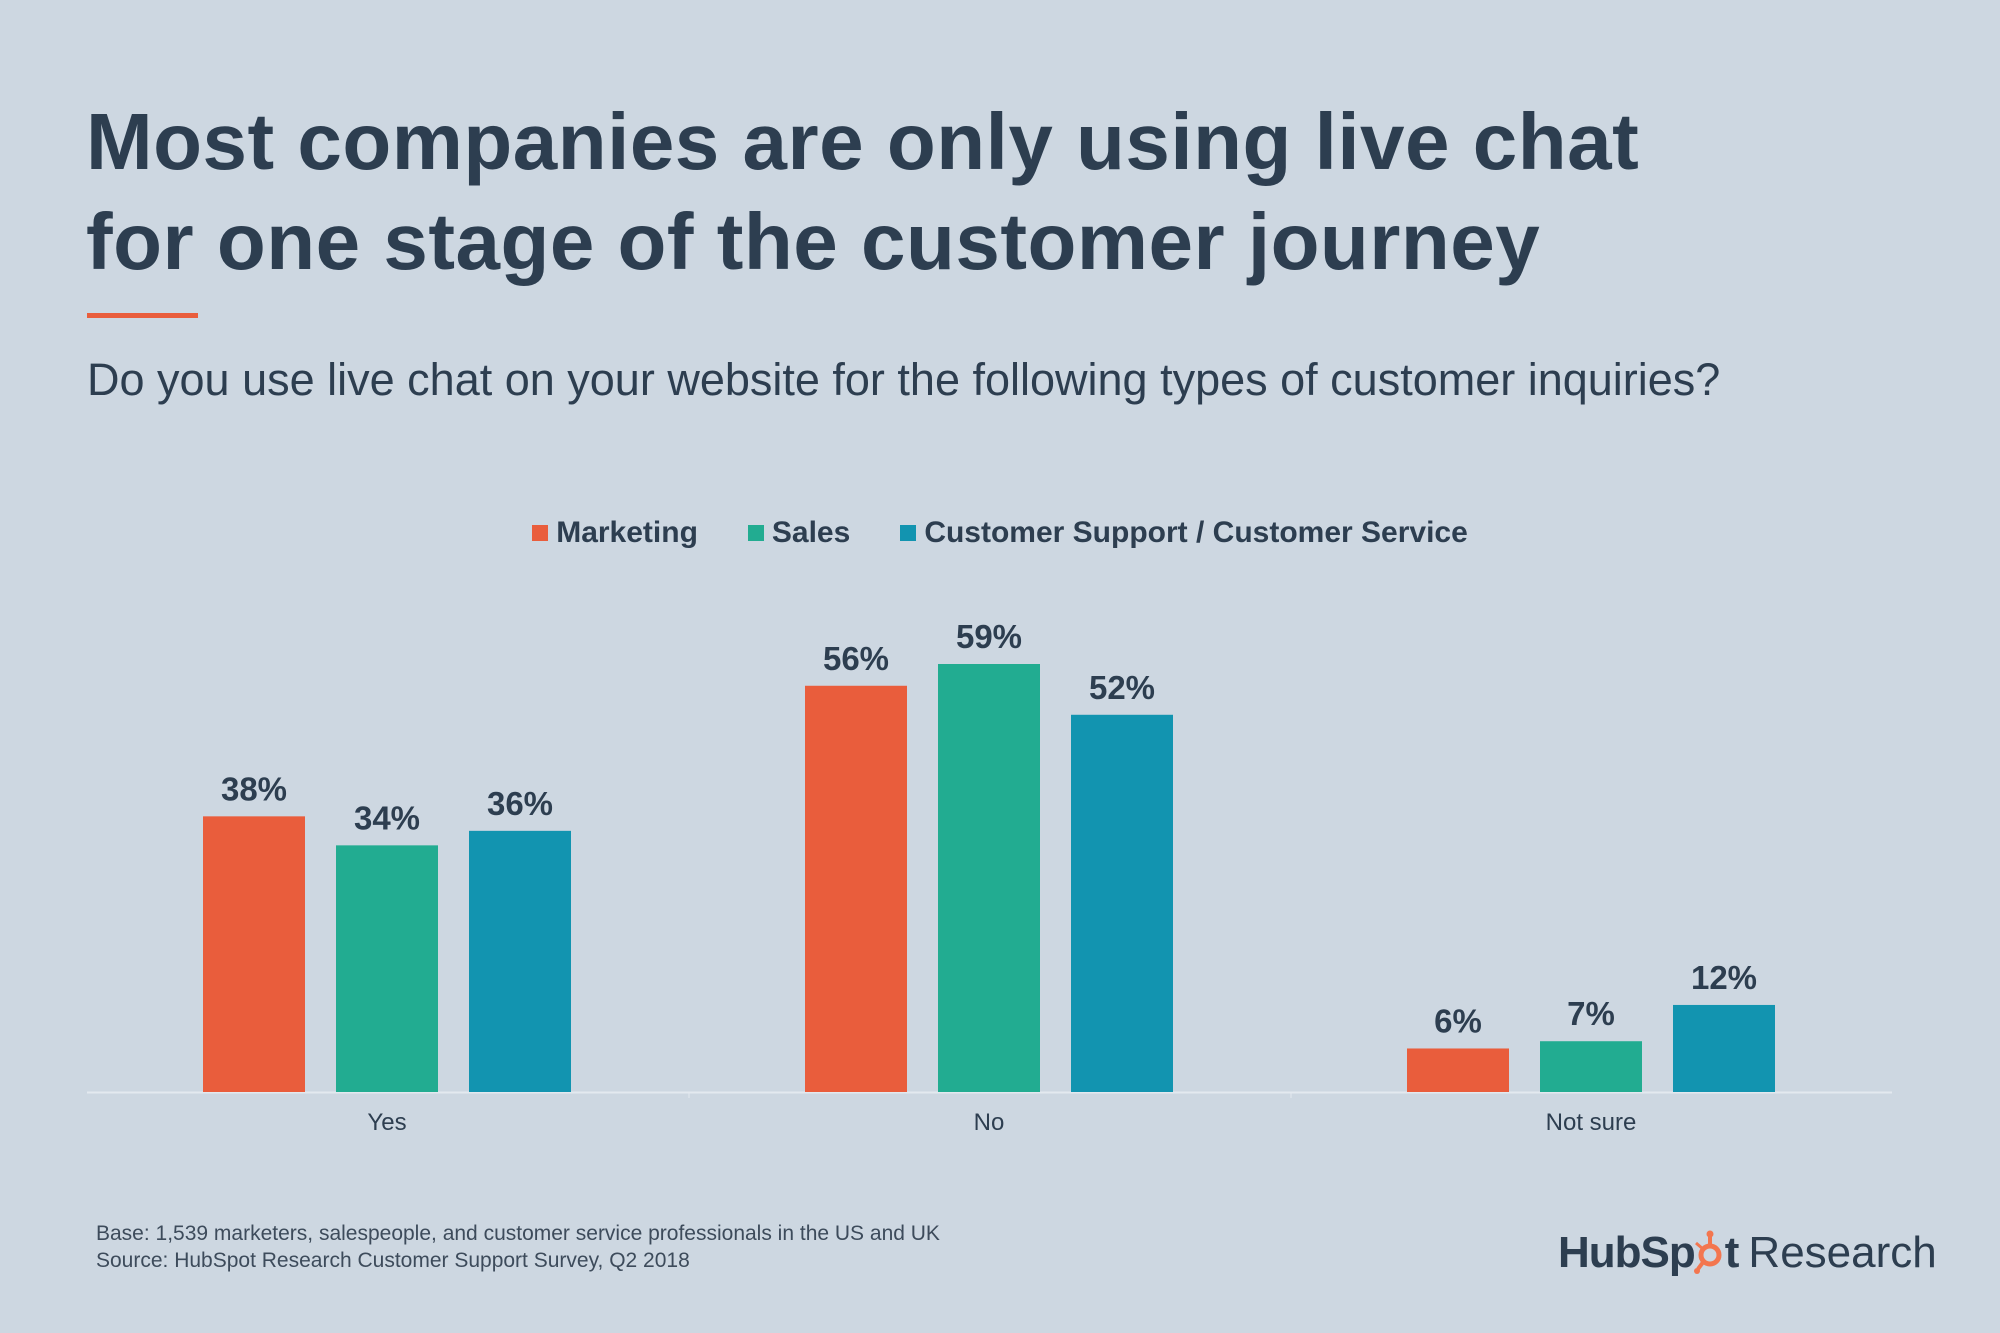 The image size is (2000, 1333). What do you see at coordinates (989, 636) in the screenshot?
I see `data-label: 59%` at bounding box center [989, 636].